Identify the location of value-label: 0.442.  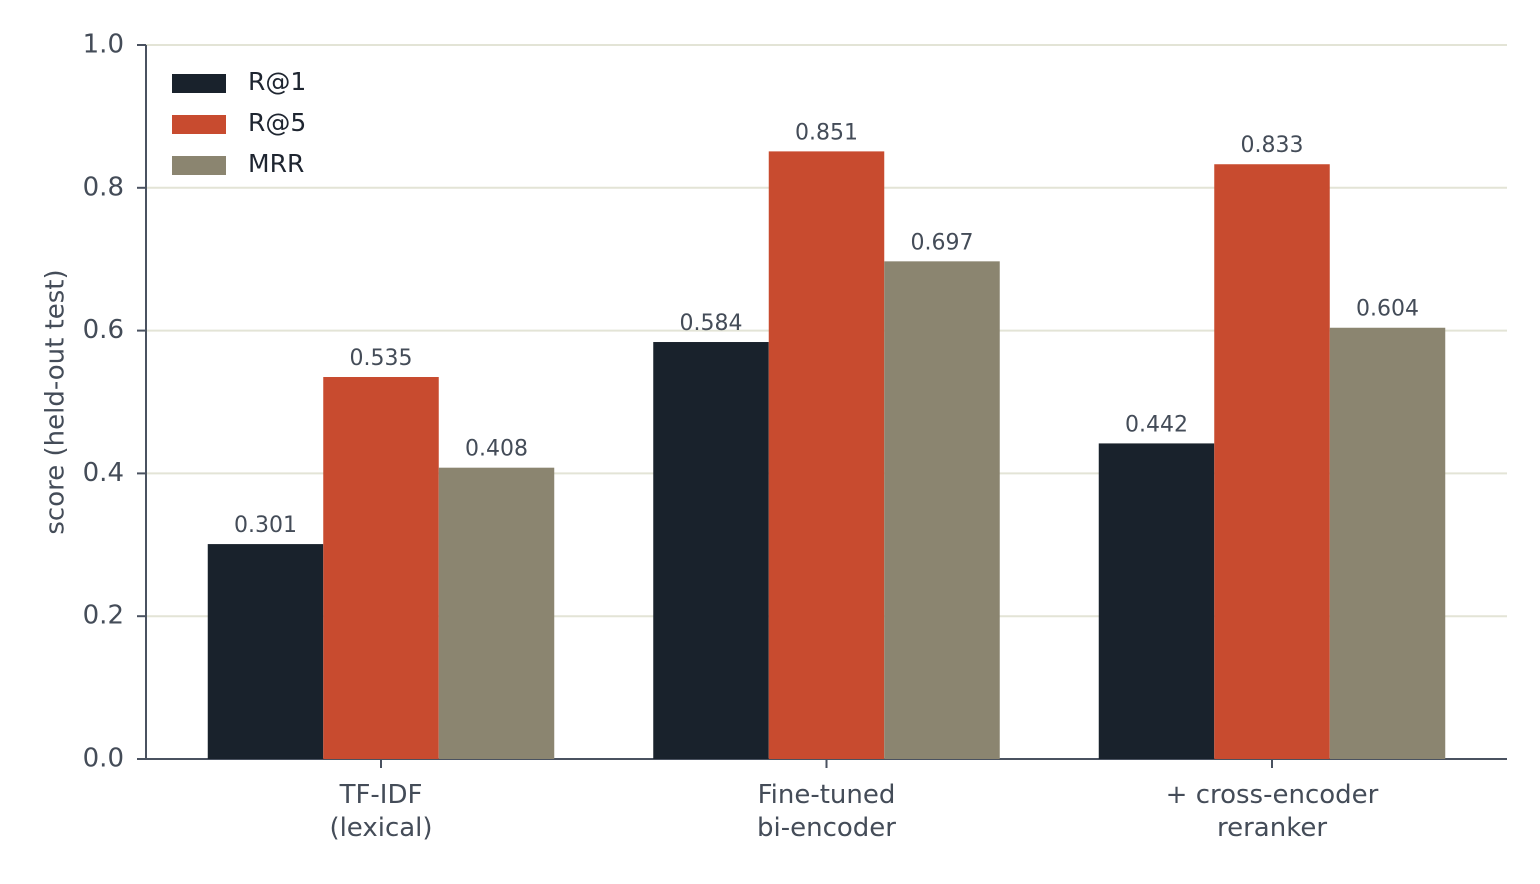
(1156, 424).